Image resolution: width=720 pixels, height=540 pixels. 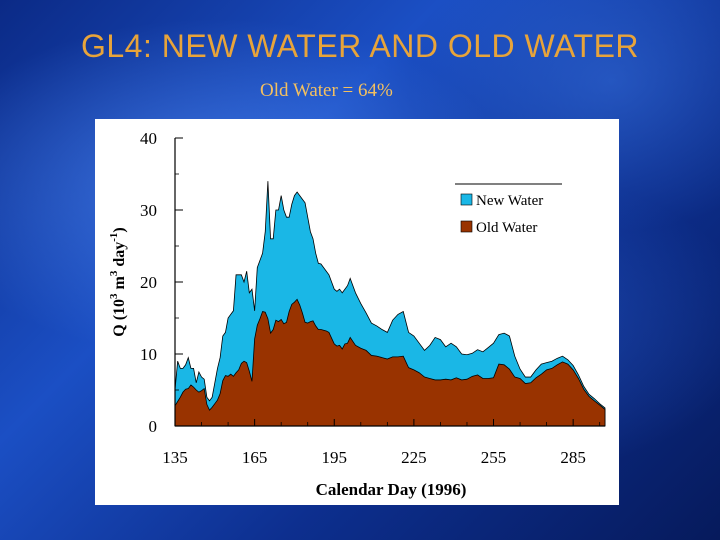 I want to click on y-tick-label: 40, so click(x=148, y=138).